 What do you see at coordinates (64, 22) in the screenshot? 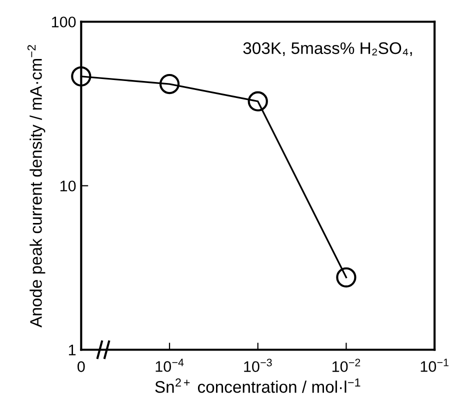
I see `y-tick-label: 100` at bounding box center [64, 22].